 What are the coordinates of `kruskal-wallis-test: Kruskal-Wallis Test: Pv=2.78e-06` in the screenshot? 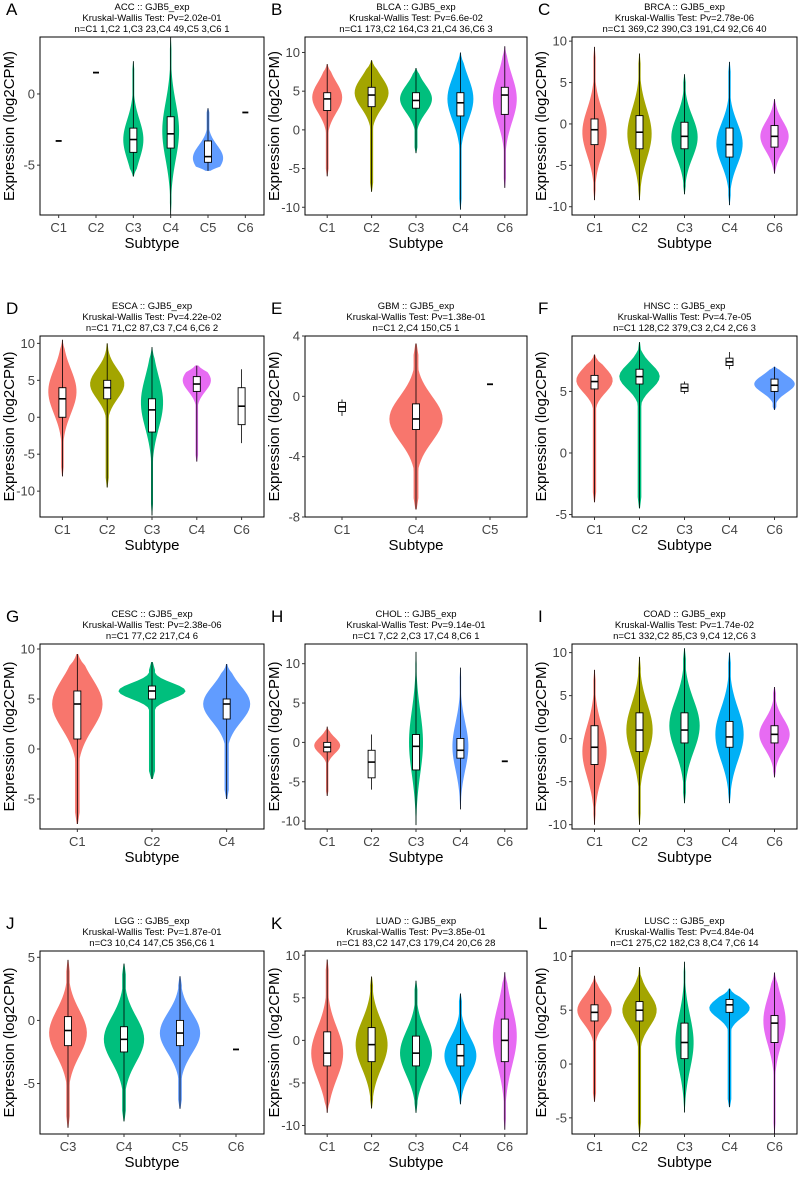 It's located at (684, 18).